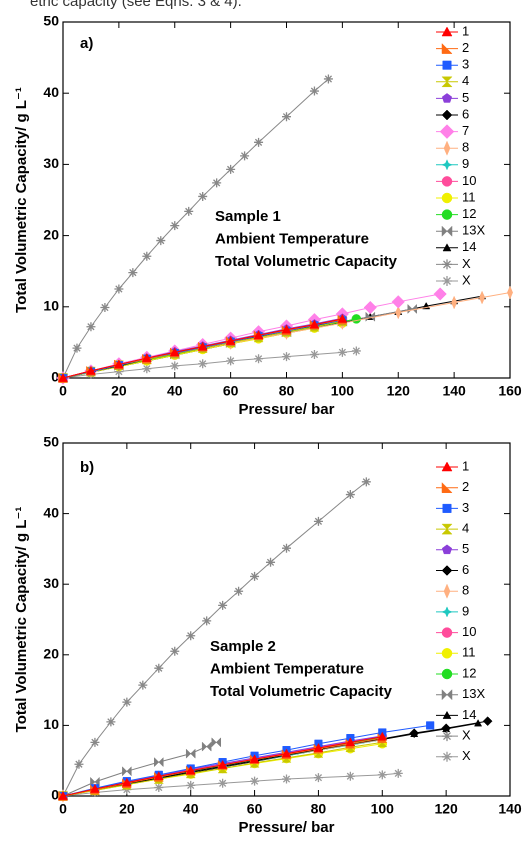 The height and width of the screenshot is (852, 531). Describe the element at coordinates (230, 784) in the screenshot. I see `series-line` at that location.